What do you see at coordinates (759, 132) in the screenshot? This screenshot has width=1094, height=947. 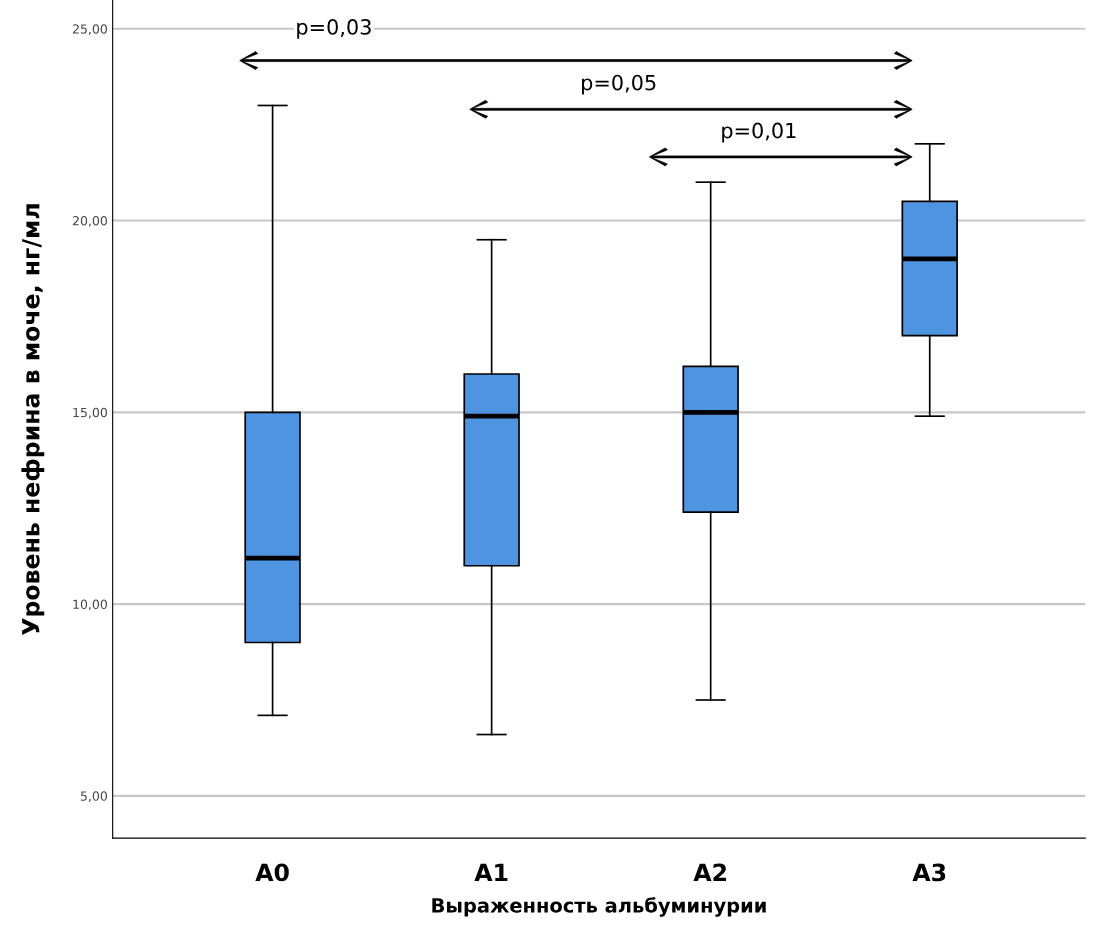 I see `annotation: p=0,01` at bounding box center [759, 132].